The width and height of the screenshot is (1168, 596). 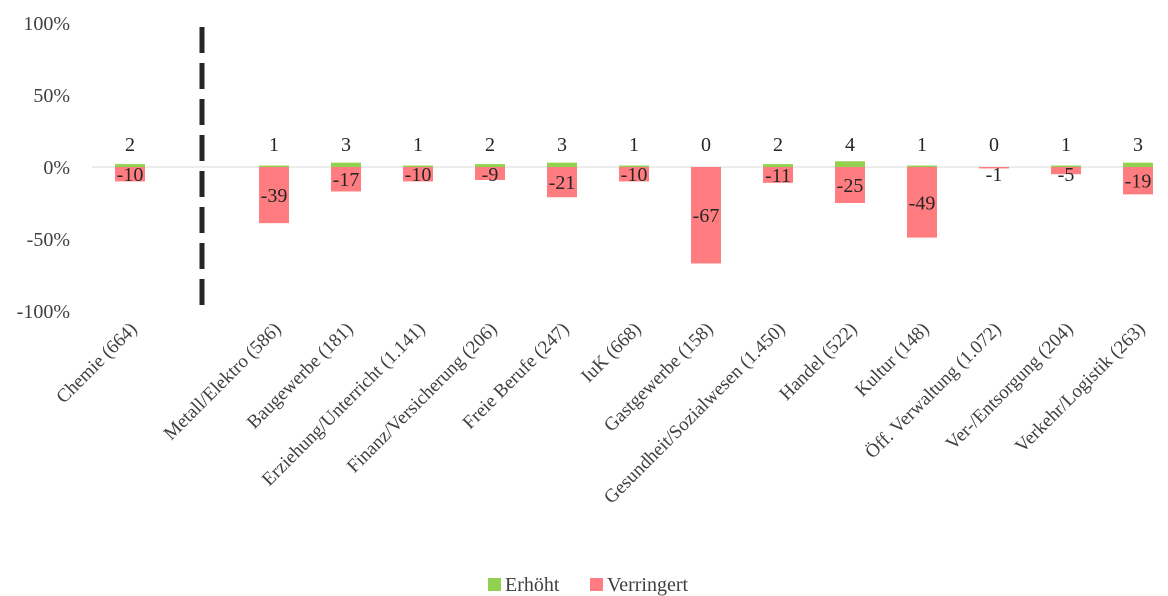 I want to click on y-tick-label: 0%, so click(x=56, y=168).